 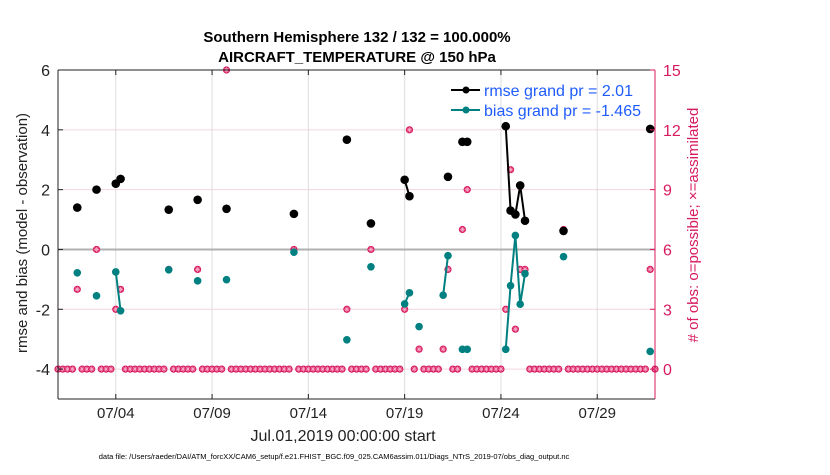 What do you see at coordinates (513, 260) in the screenshot?
I see `bias-line-segment` at bounding box center [513, 260].